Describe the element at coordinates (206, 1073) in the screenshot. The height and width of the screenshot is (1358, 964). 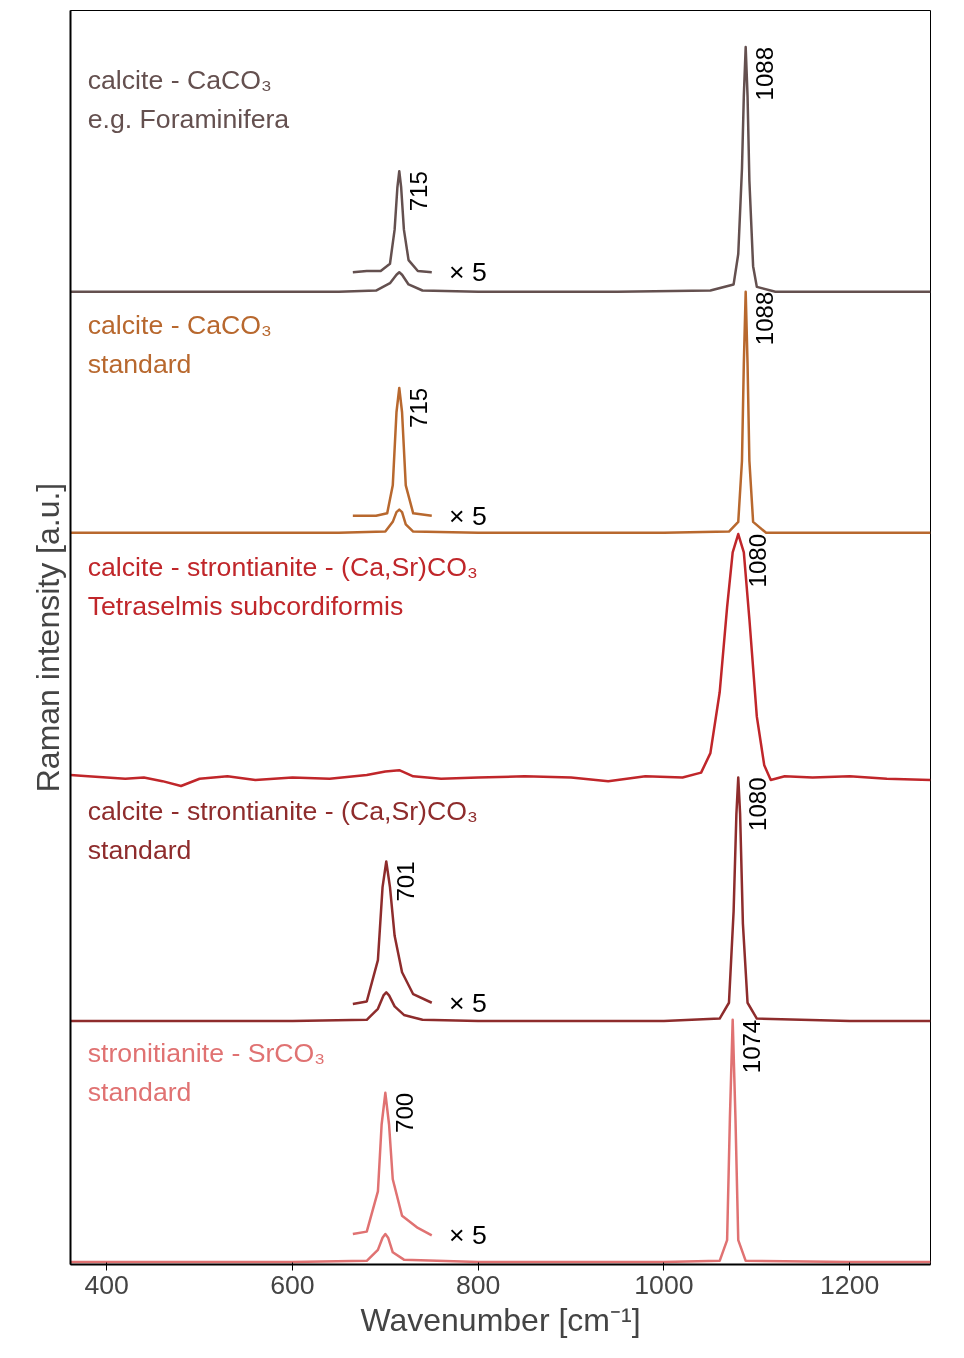
I see `text: stronitianite - SrCO₃ standard` at that location.